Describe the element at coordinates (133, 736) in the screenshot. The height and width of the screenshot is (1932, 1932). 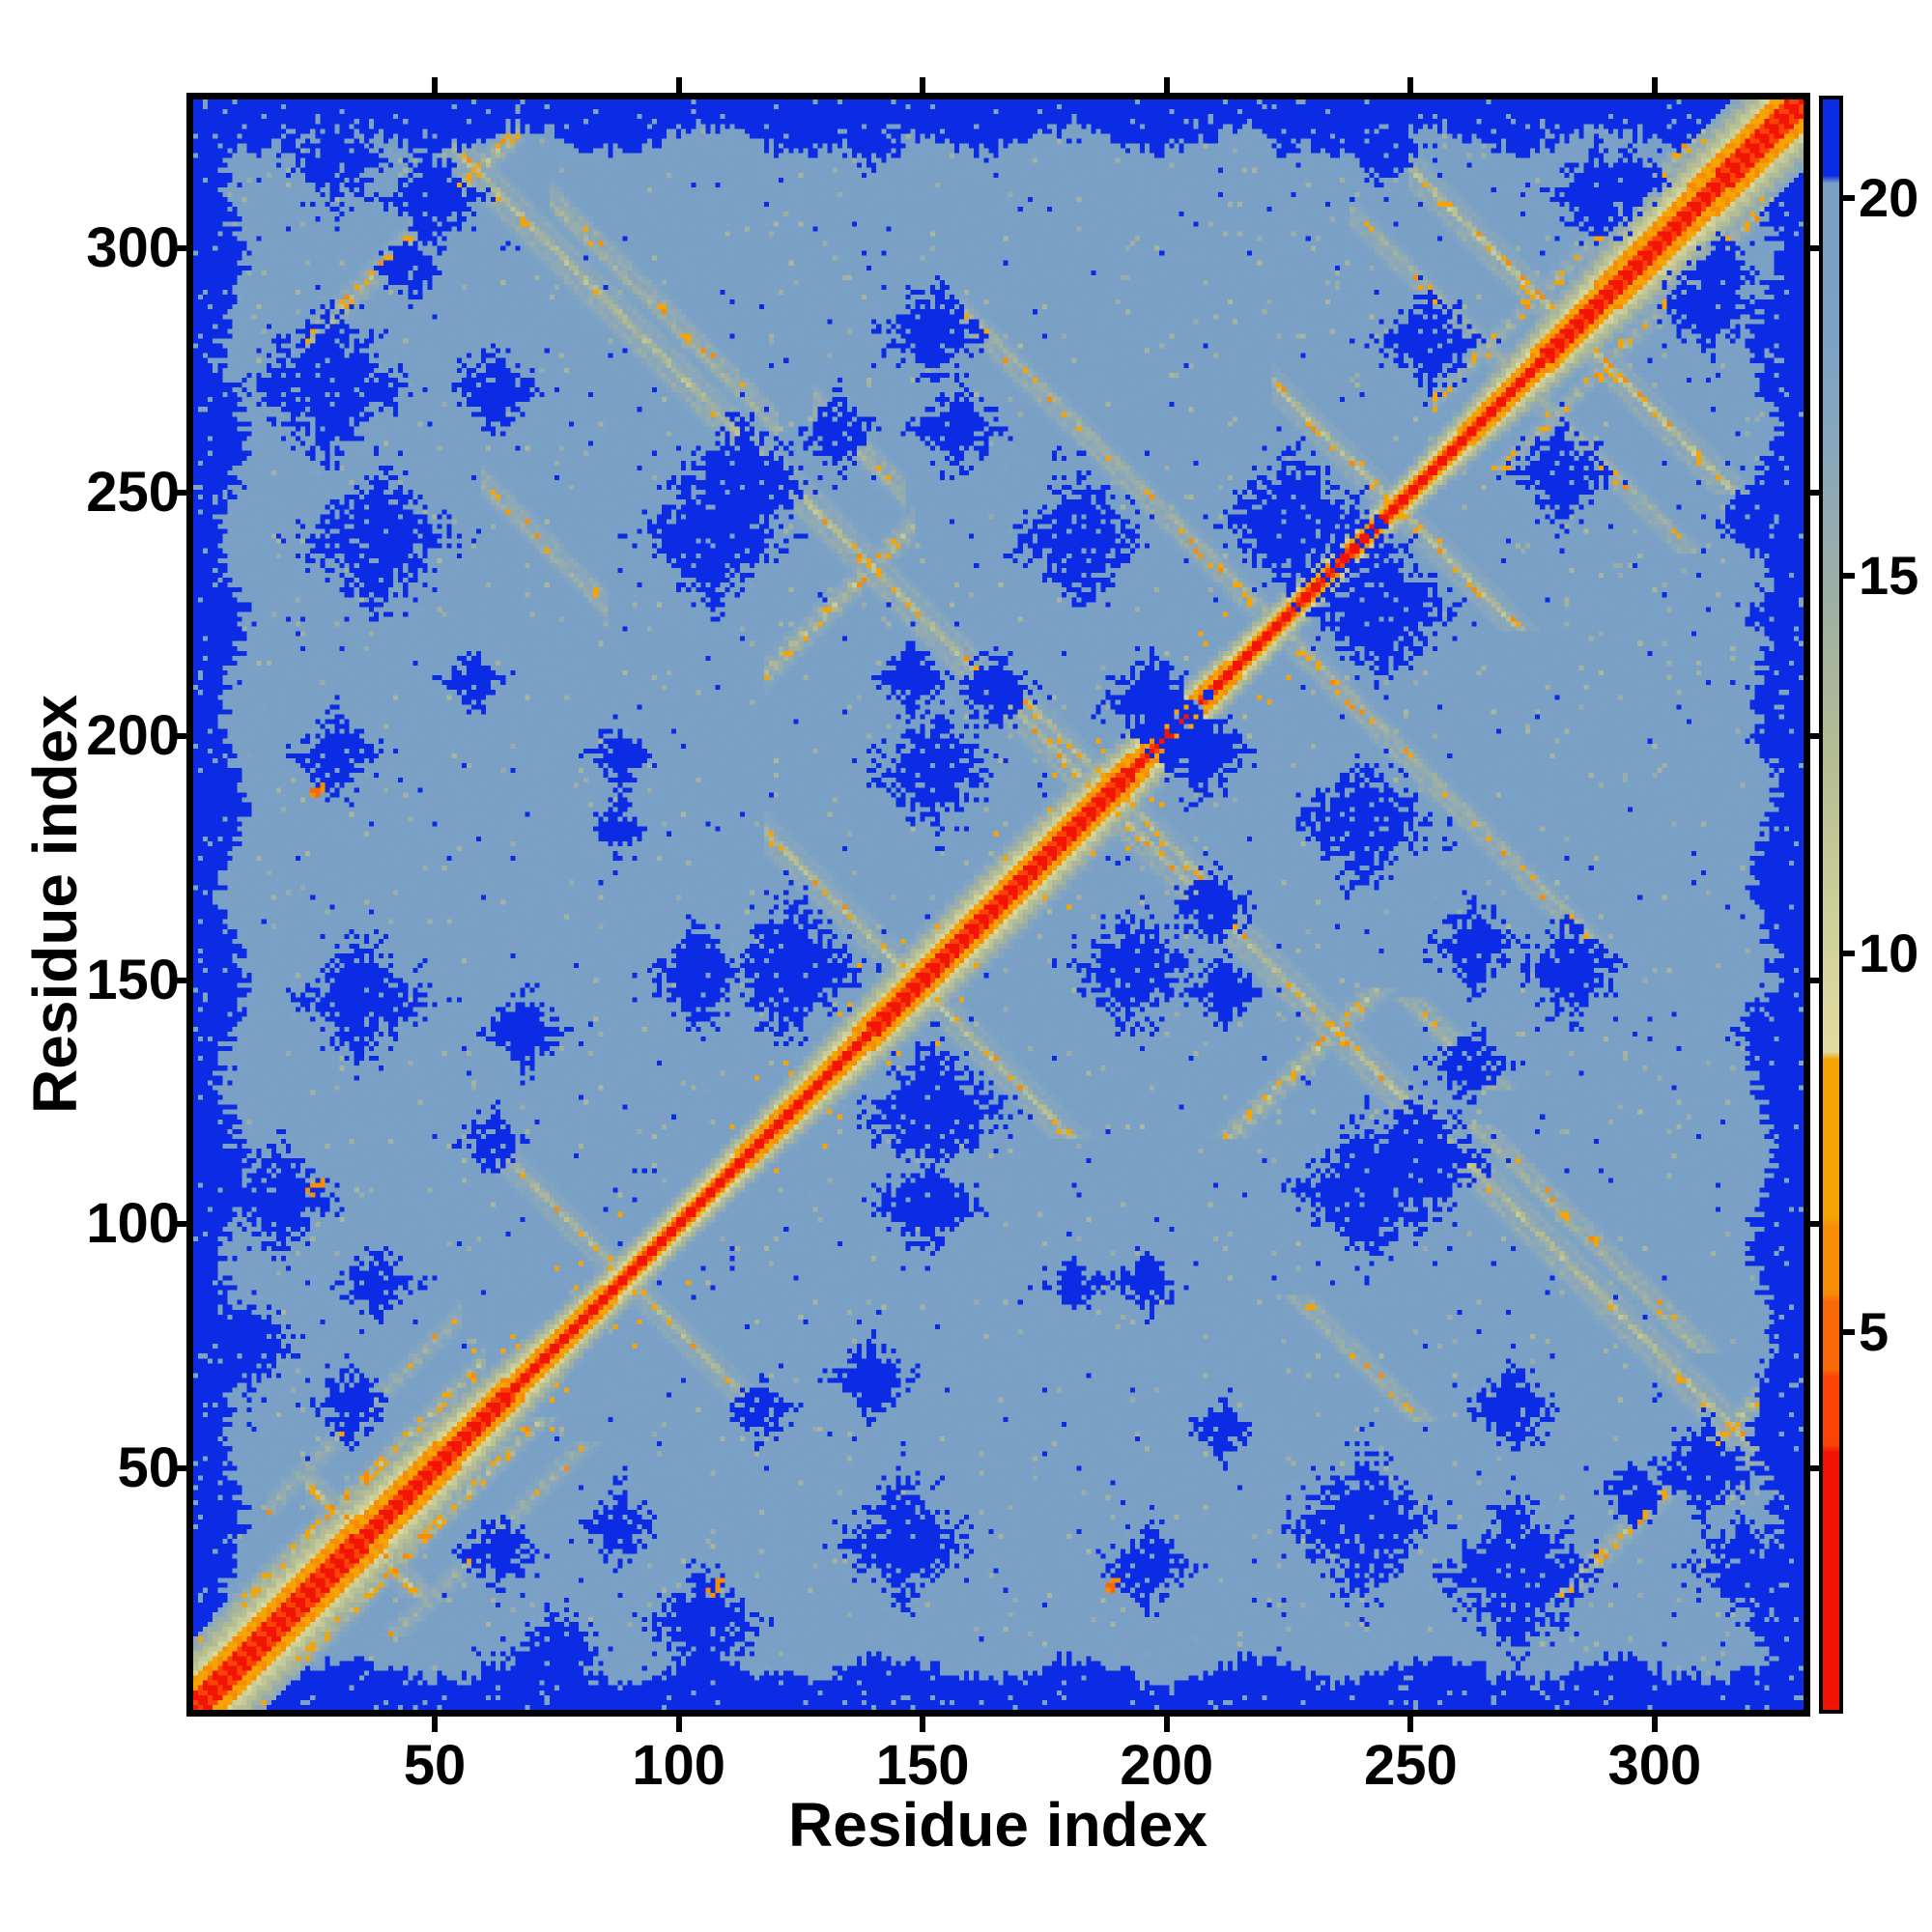
I see `y-tick-label: 200` at that location.